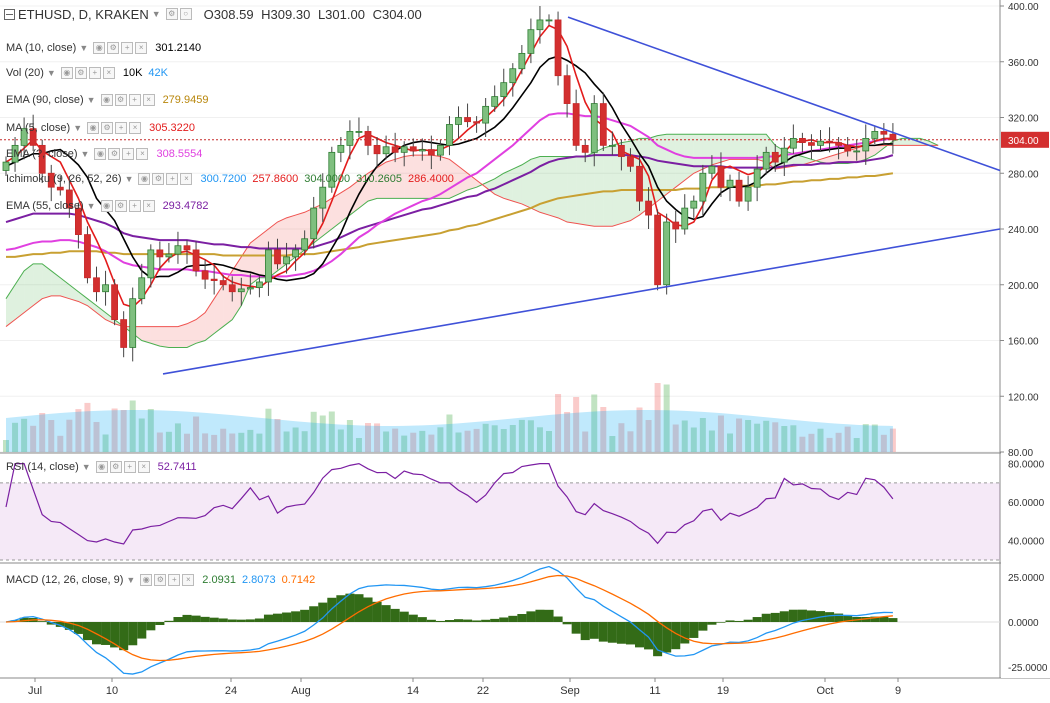 Image resolution: width=1050 pixels, height=703 pixels. I want to click on volume-ma-area, so click(449, 431).